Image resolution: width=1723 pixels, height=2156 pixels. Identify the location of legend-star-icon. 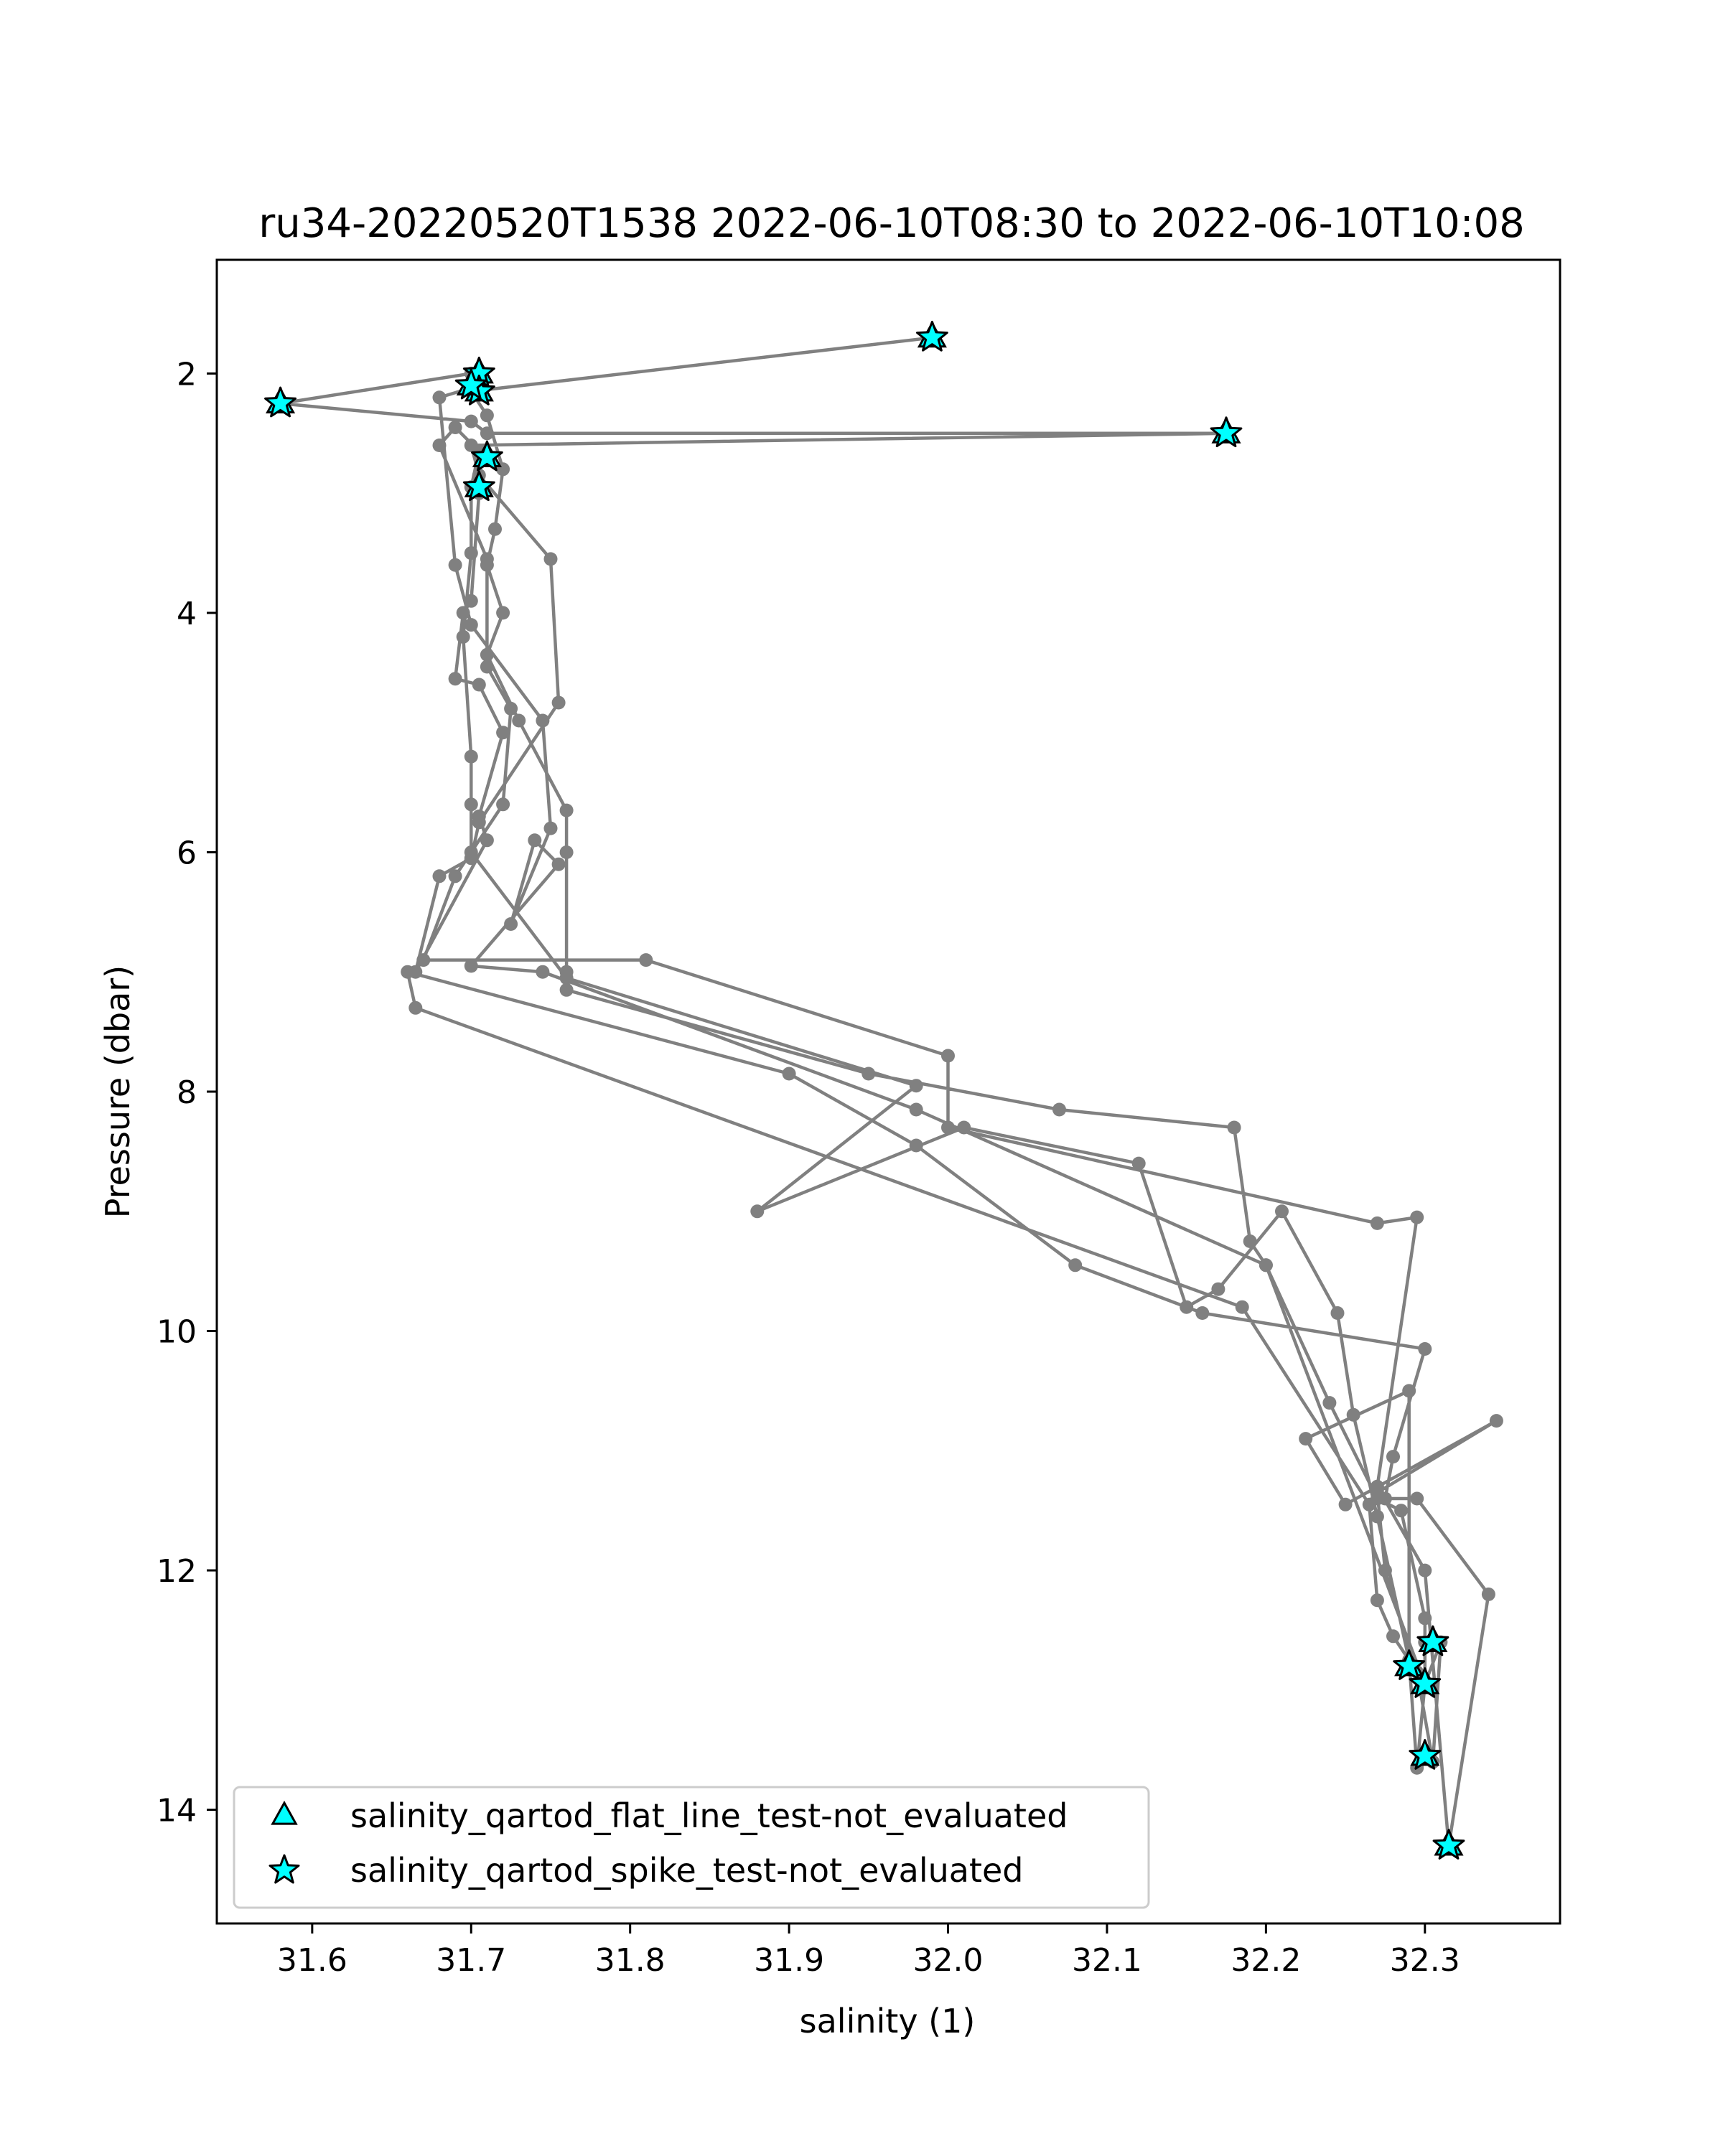
(284, 1869).